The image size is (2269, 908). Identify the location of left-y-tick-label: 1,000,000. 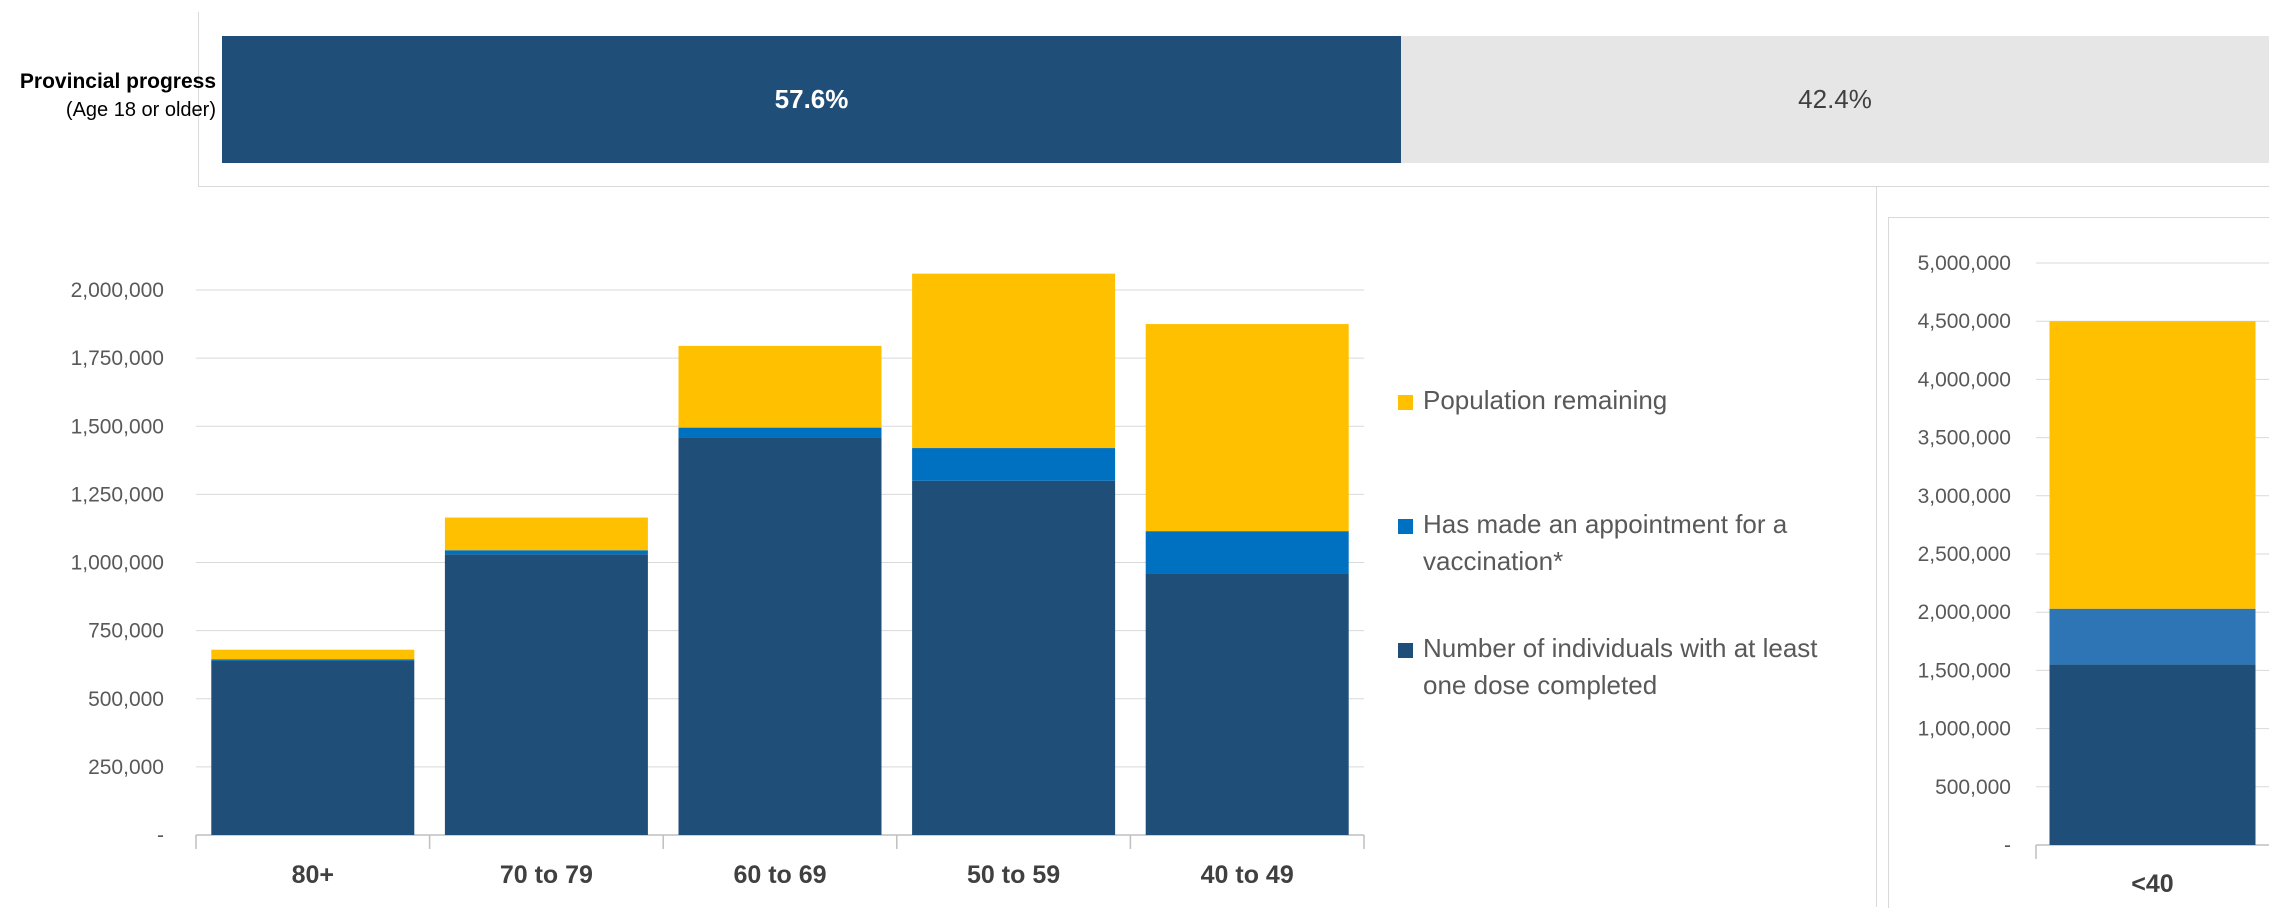
(117, 563).